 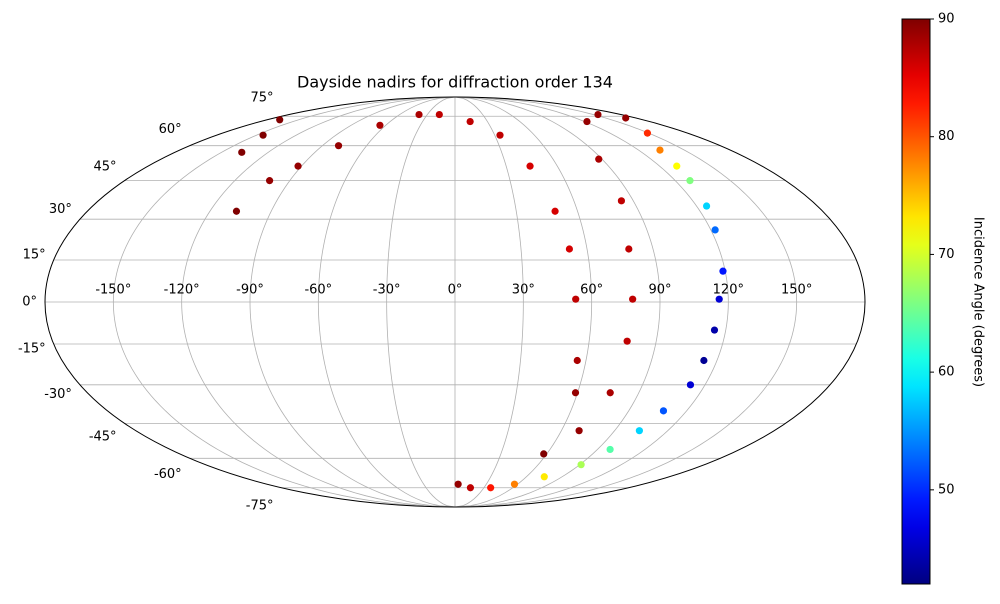 What do you see at coordinates (387, 290) in the screenshot?
I see `x-tick-label: -30°` at bounding box center [387, 290].